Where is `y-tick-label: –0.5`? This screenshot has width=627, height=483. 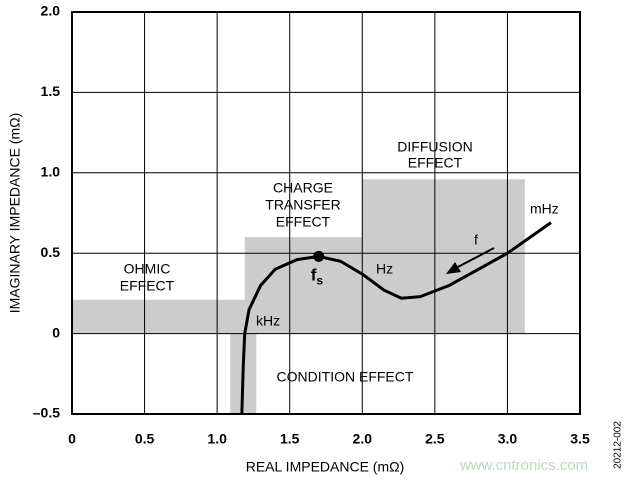
y-tick-label: –0.5 is located at coordinates (46, 413).